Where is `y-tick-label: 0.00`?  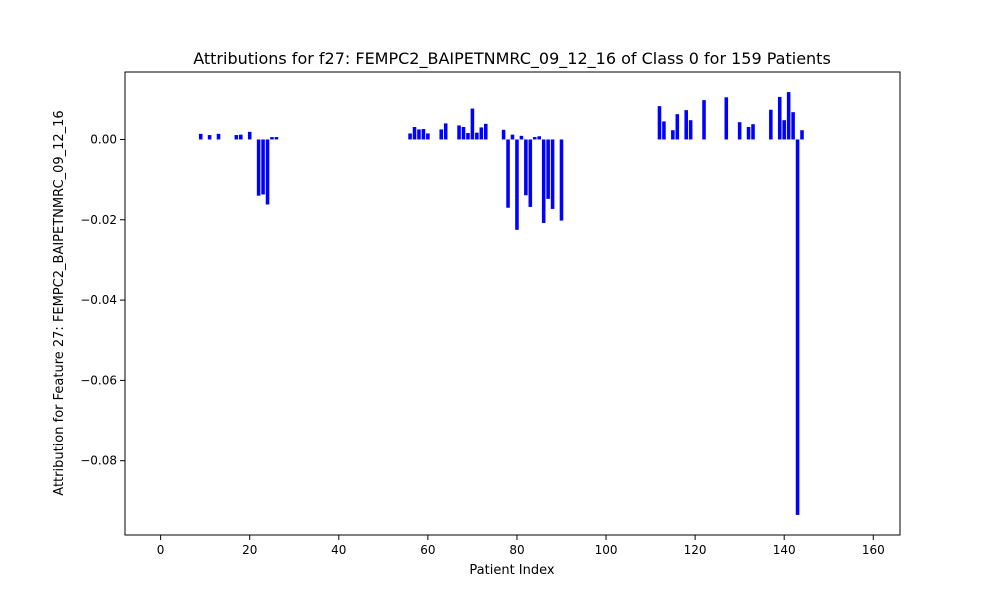
y-tick-label: 0.00 is located at coordinates (103, 139).